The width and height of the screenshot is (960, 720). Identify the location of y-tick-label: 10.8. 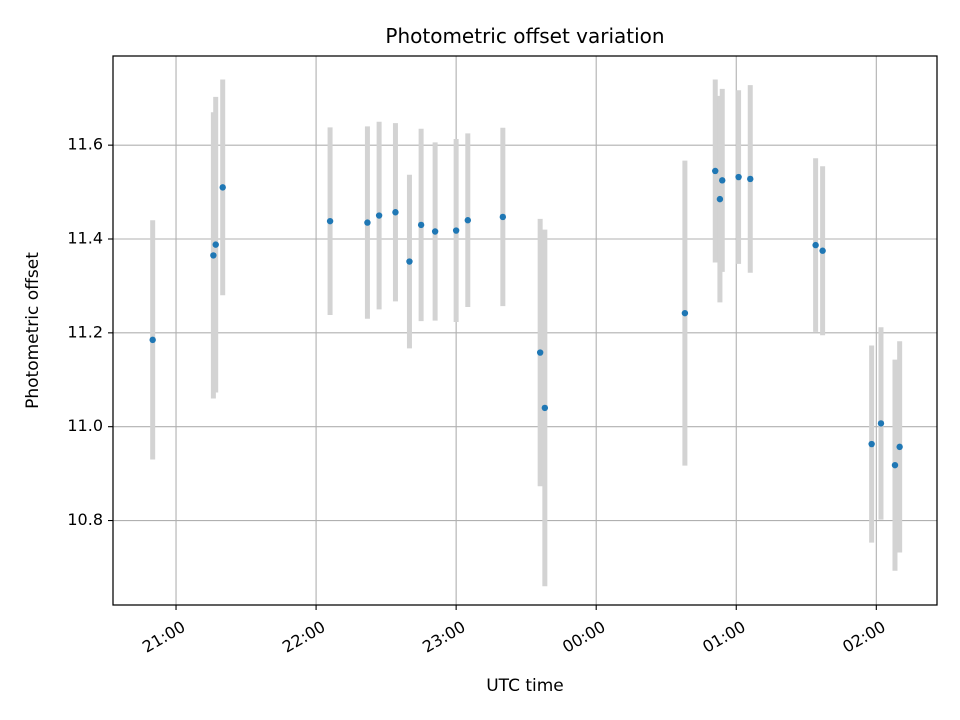
(85, 519).